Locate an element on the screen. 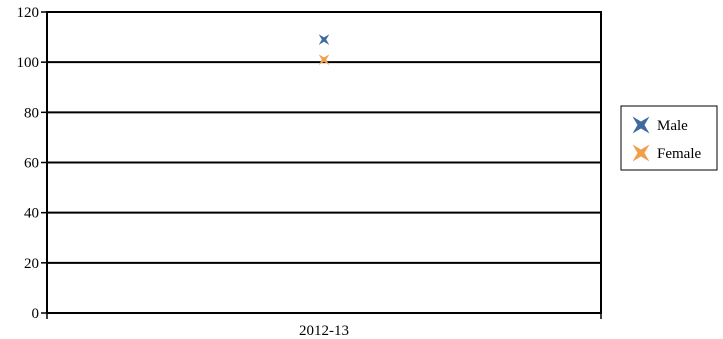 The image size is (723, 339). legend-marker-female is located at coordinates (641, 153).